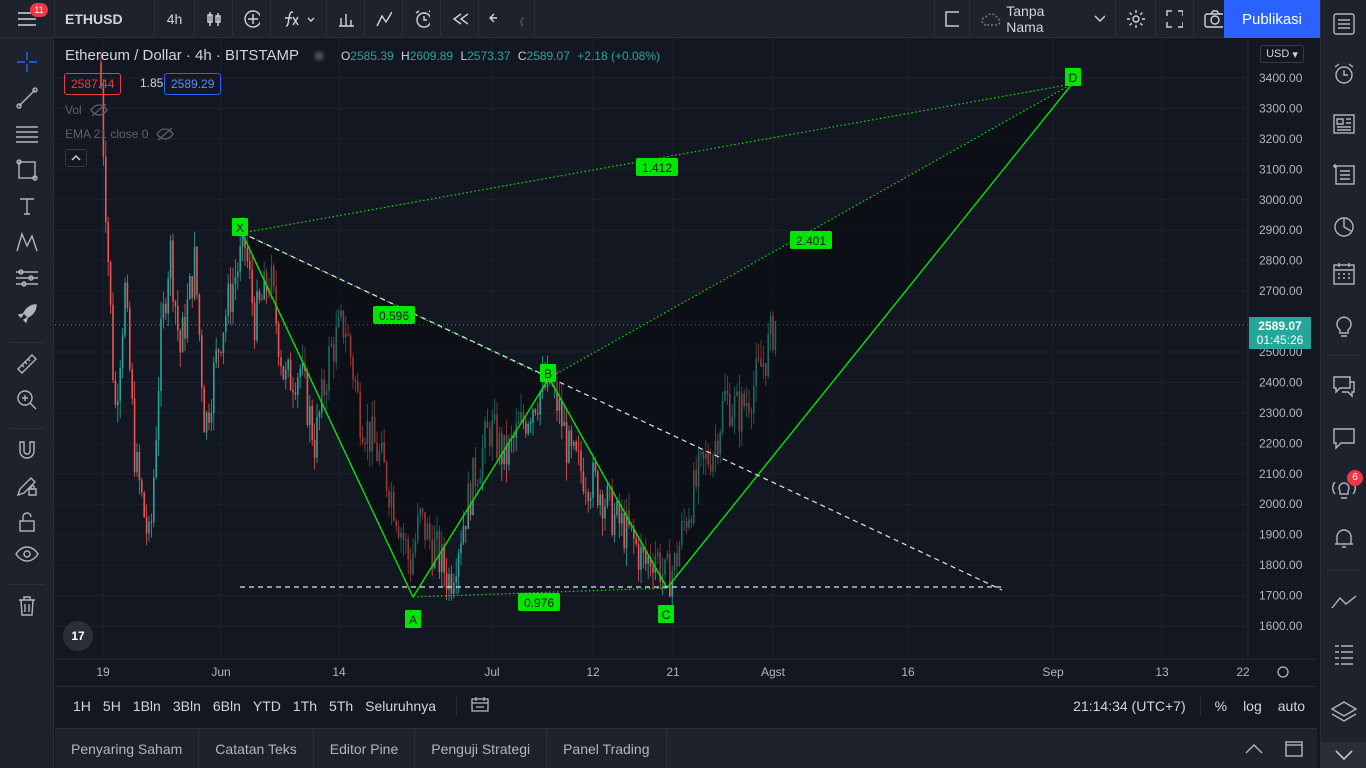 The height and width of the screenshot is (768, 1366). Describe the element at coordinates (214, 19) in the screenshot. I see `chart-type-button` at that location.